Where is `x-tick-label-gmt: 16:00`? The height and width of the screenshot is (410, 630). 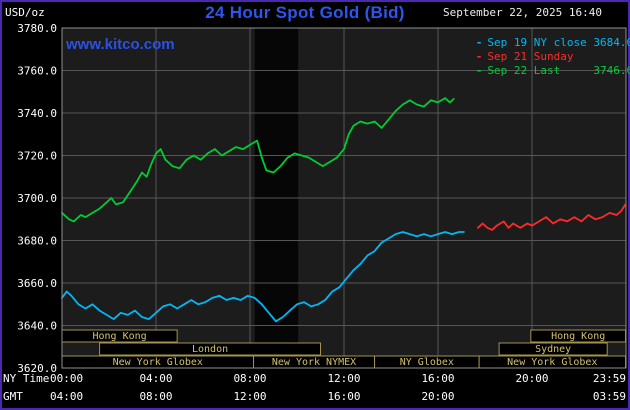 x-tick-label-gmt: 16:00 is located at coordinates (343, 396).